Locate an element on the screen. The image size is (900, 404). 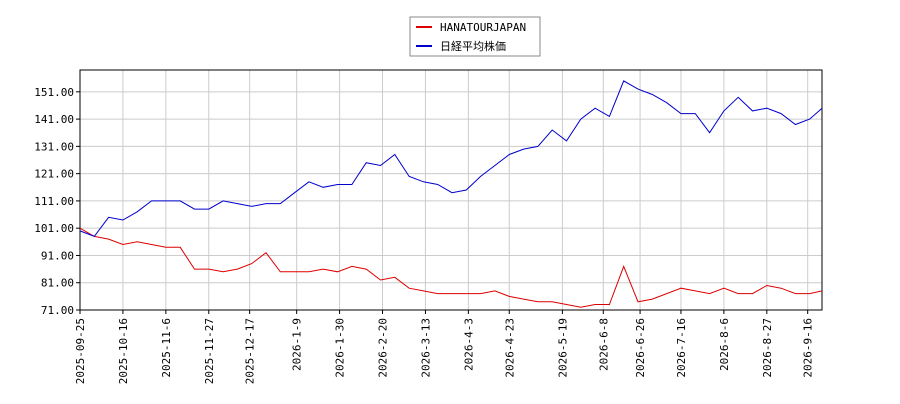
x-tick-label: 2025-11-6 is located at coordinates (166, 348).